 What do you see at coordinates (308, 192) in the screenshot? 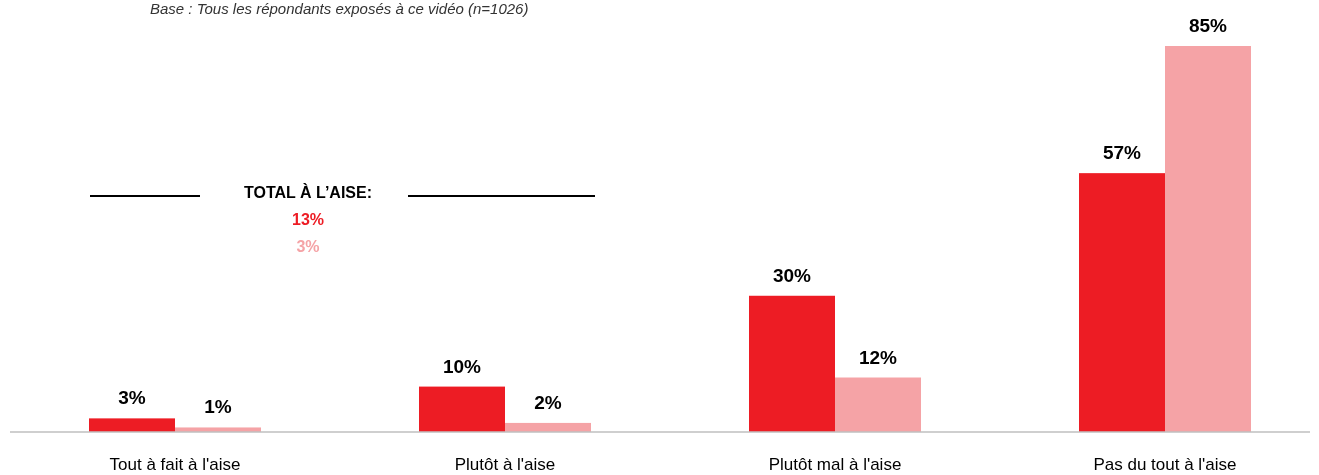
I see `annotation: TOTAL À L’AISE:` at bounding box center [308, 192].